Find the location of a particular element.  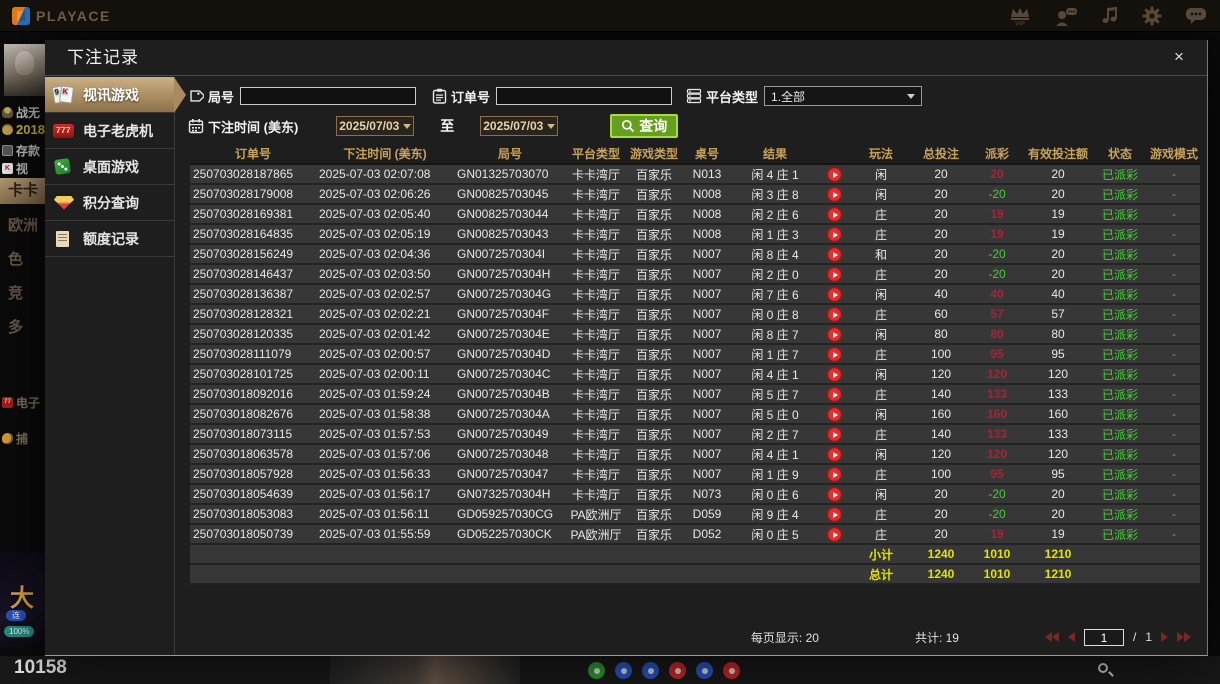

date-from-select: 2025/07/03 is located at coordinates (375, 126).